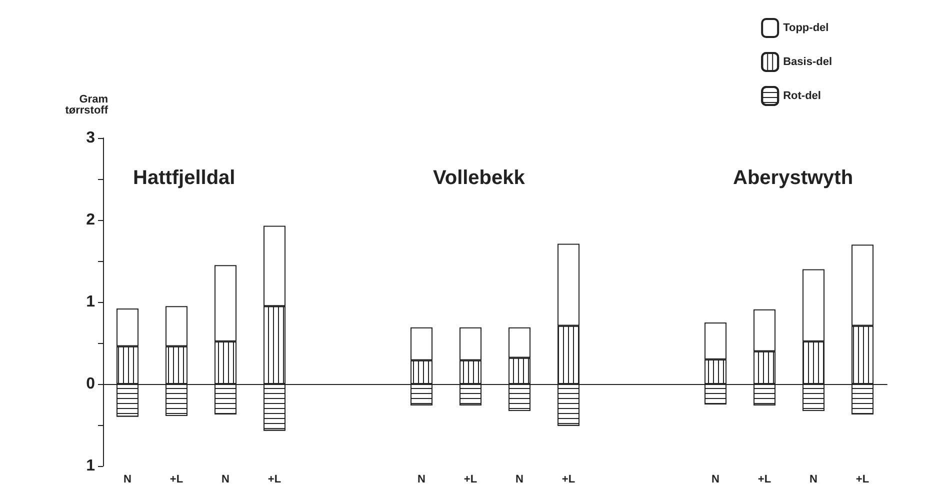 This screenshot has width=925, height=504. What do you see at coordinates (86, 105) in the screenshot?
I see `y-axis-title: Gram tørrstoff` at bounding box center [86, 105].